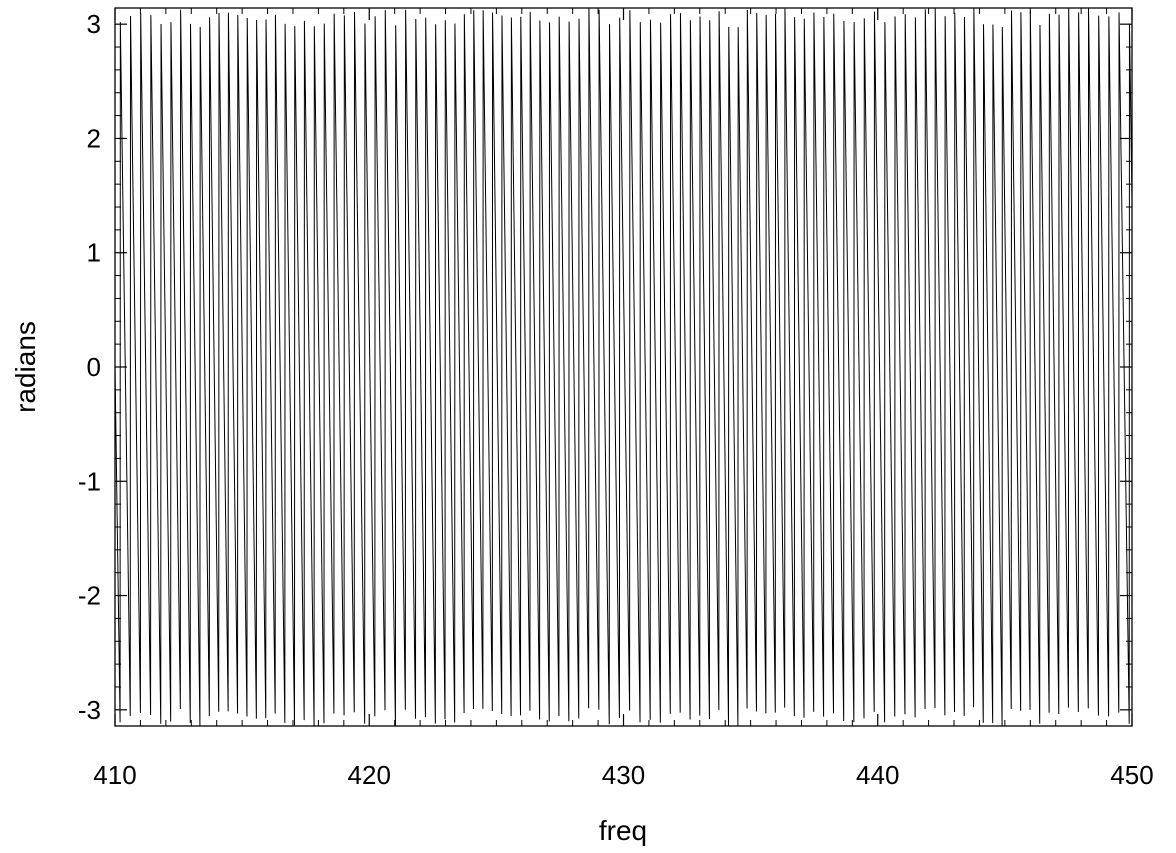 The height and width of the screenshot is (853, 1176). I want to click on x-tick-label: 420, so click(369, 775).